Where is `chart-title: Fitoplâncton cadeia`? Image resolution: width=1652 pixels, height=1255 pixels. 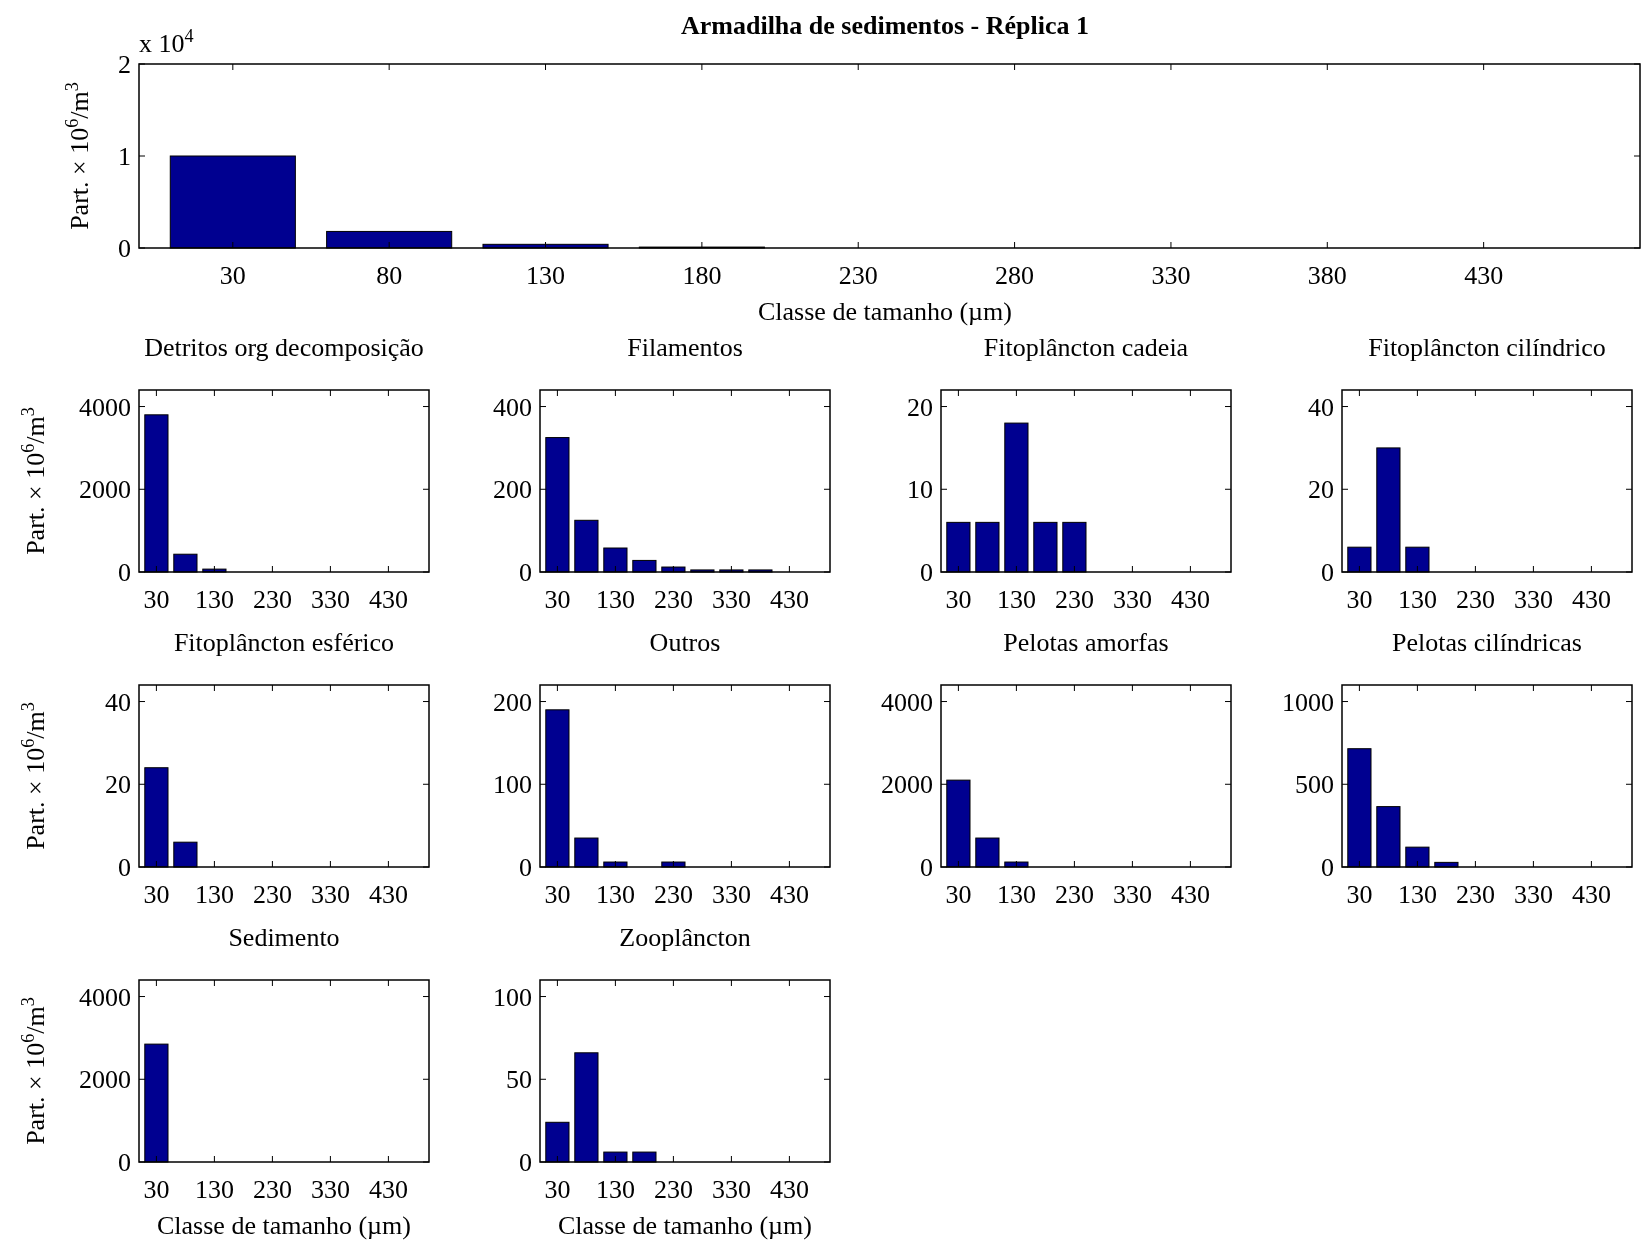 chart-title: Fitoplâncton cadeia is located at coordinates (1086, 347).